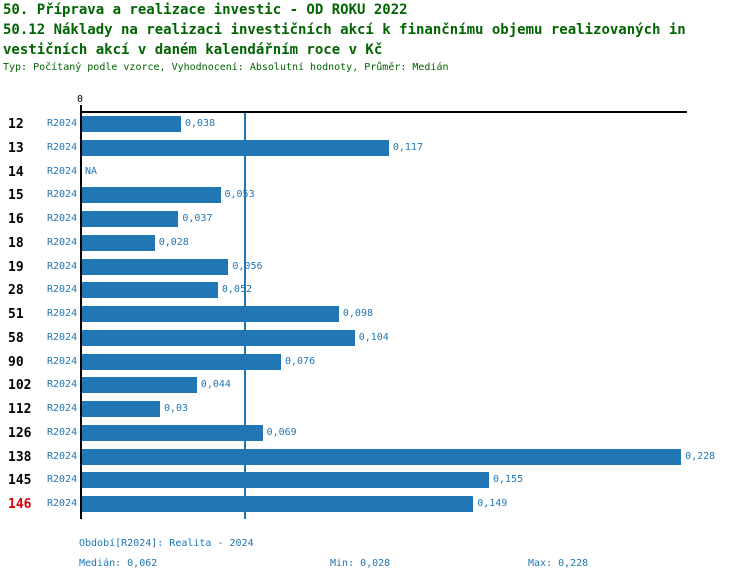  Describe the element at coordinates (16, 338) in the screenshot. I see `row-id-label: 58` at that location.